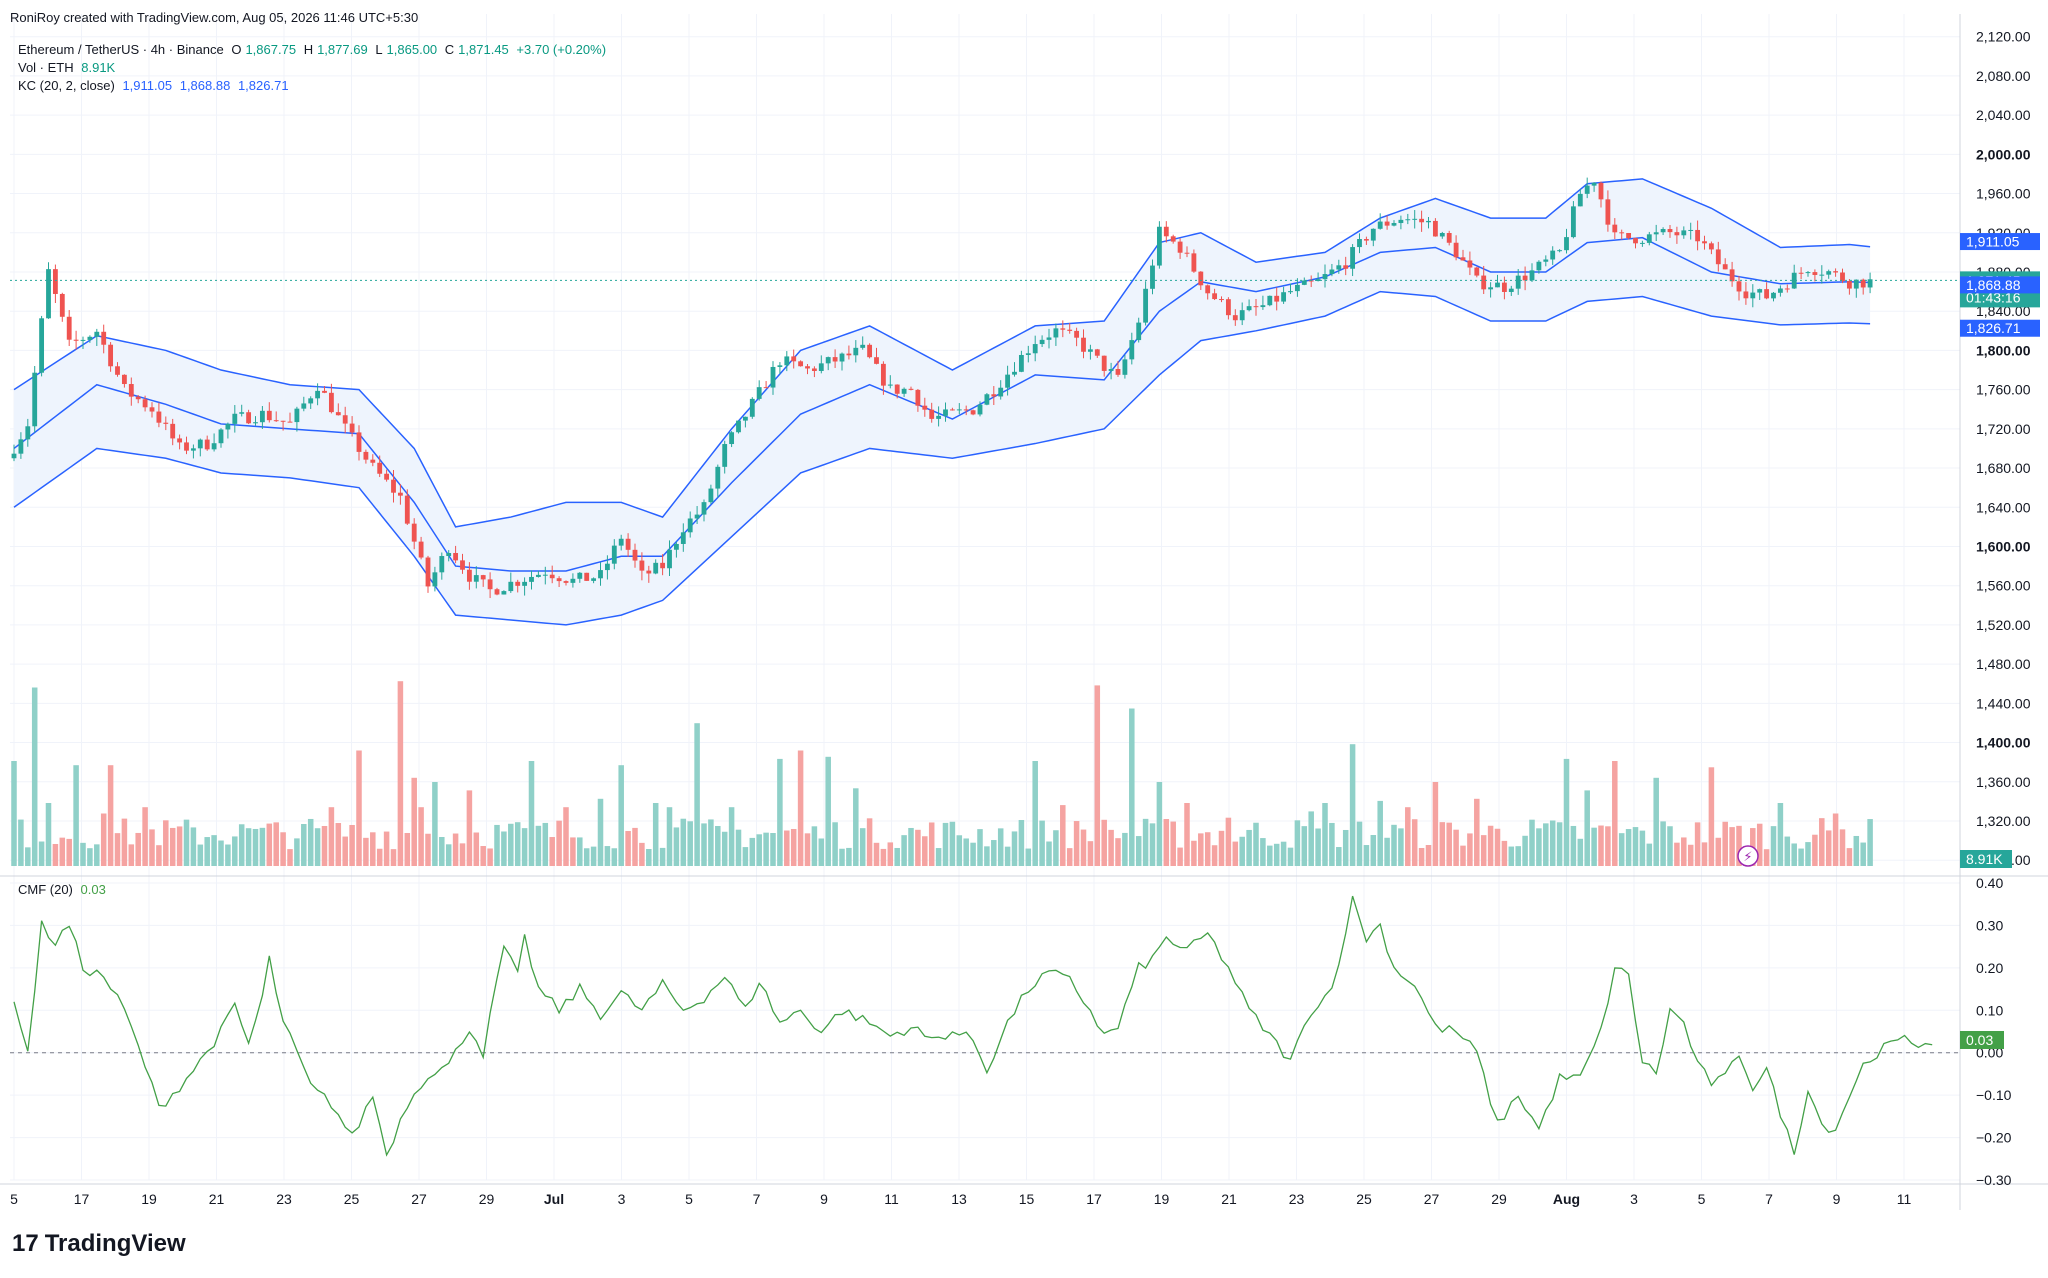 The width and height of the screenshot is (2048, 1278). I want to click on kc-label: KC (20, 2, close), so click(66, 85).